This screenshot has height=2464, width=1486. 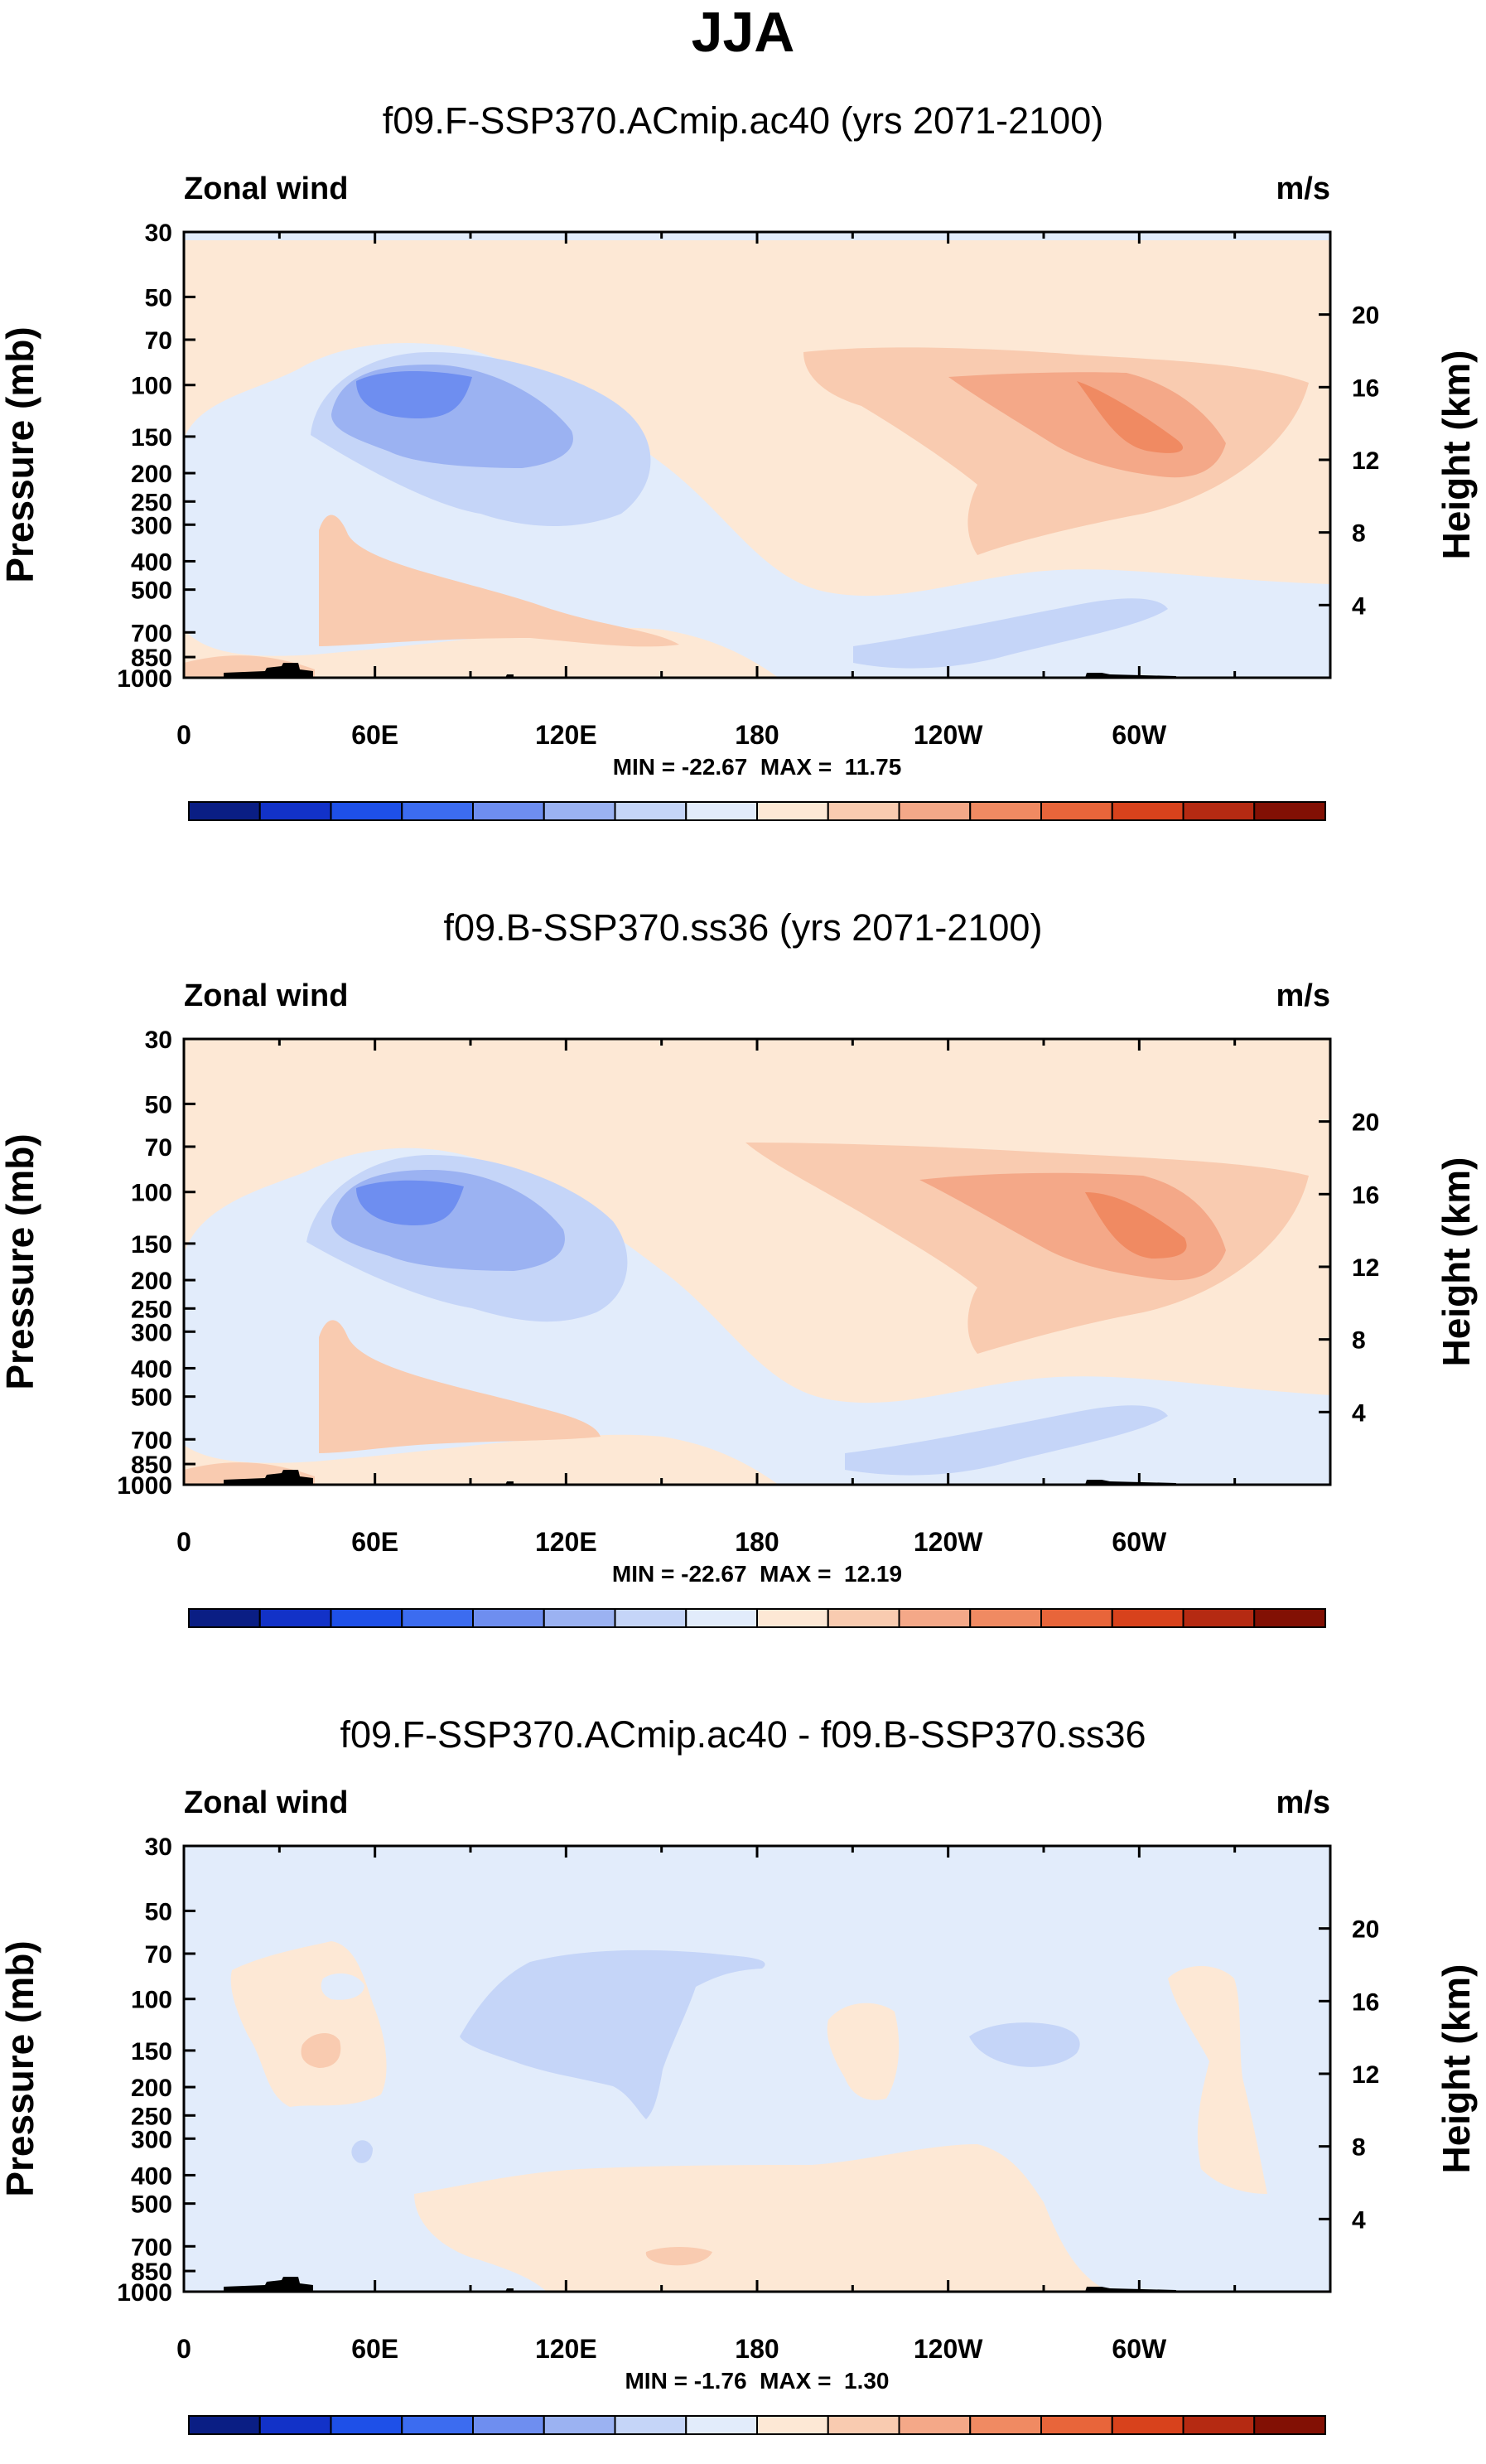 I want to click on pressure-tick-label: 1000, so click(x=144, y=679).